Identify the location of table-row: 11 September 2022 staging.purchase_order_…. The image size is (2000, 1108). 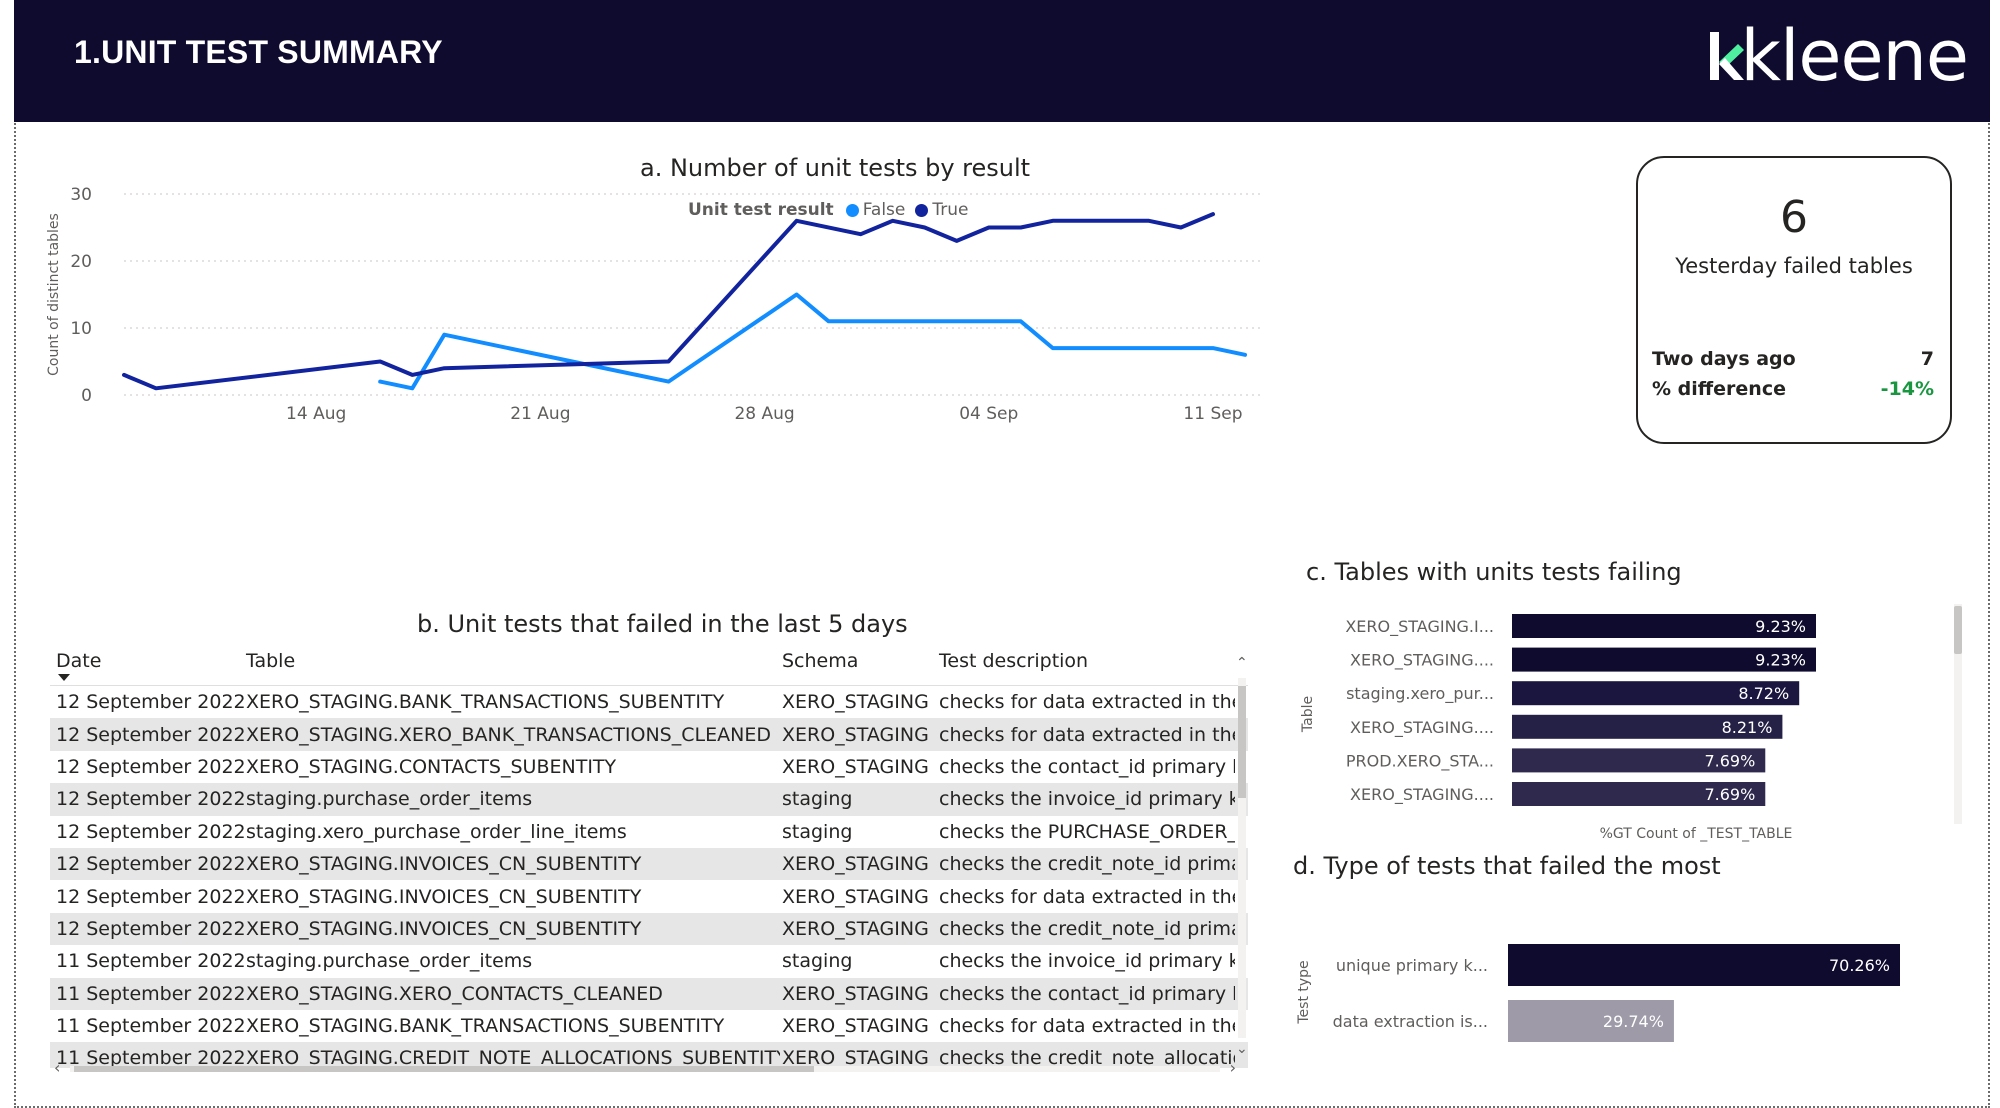
(649, 961).